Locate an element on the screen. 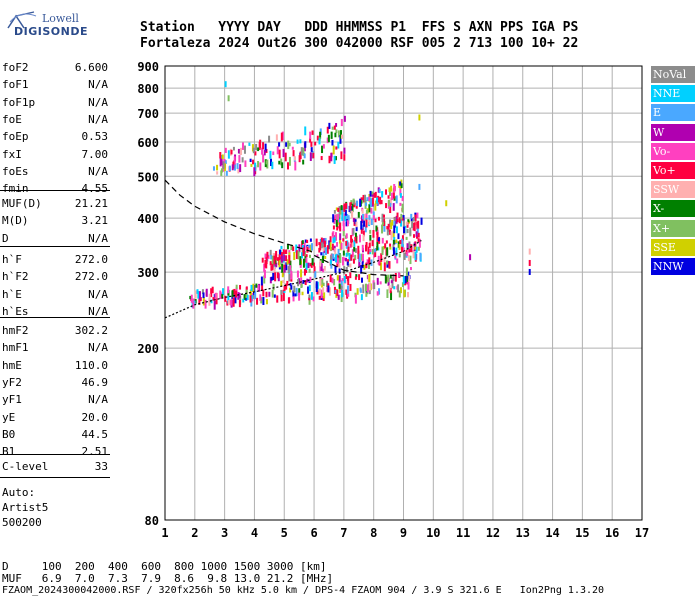 The image size is (700, 600). param-b0: B0 44.5 is located at coordinates (55, 435).